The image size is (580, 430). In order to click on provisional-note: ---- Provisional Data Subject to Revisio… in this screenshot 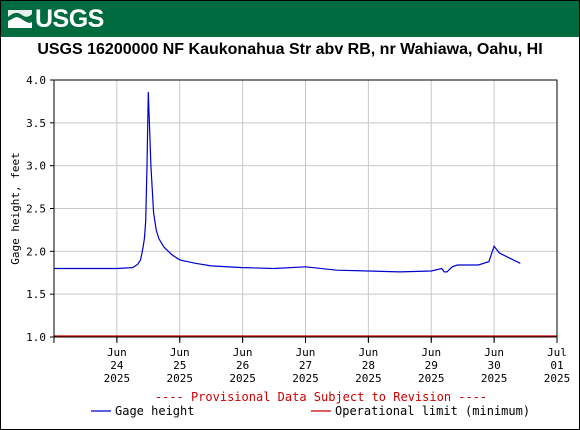, I will do `click(321, 397)`.